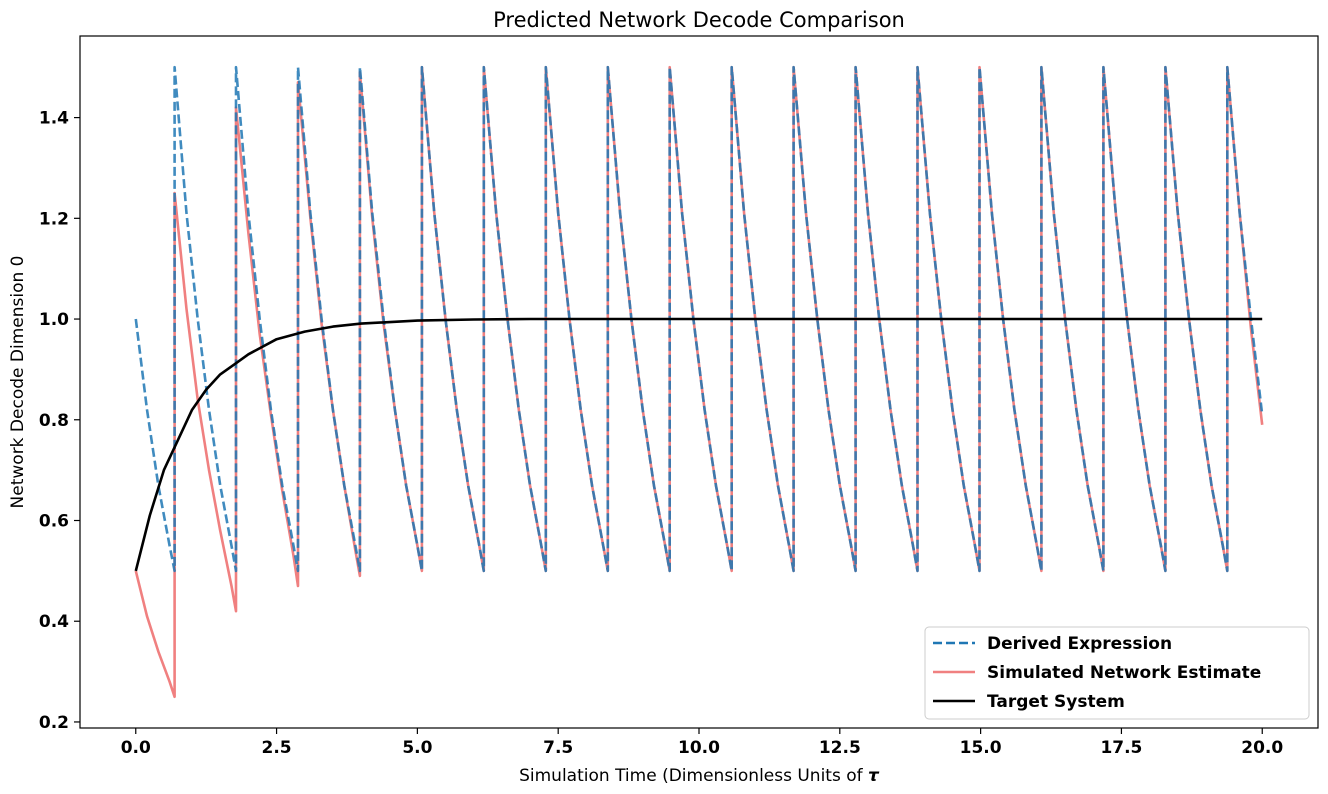  I want to click on x-axis-label-symbol: τ, so click(874, 776).